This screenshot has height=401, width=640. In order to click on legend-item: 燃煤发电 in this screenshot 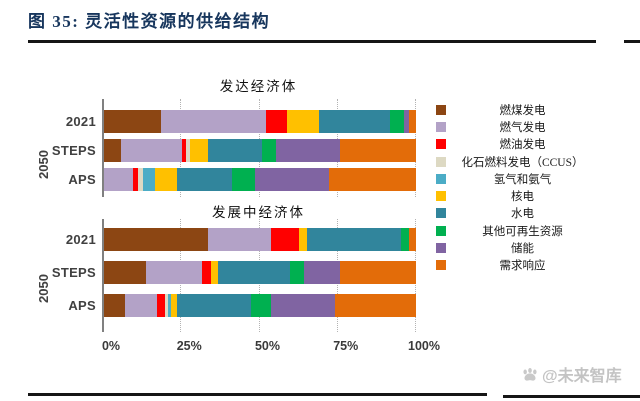, I will do `click(516, 109)`.